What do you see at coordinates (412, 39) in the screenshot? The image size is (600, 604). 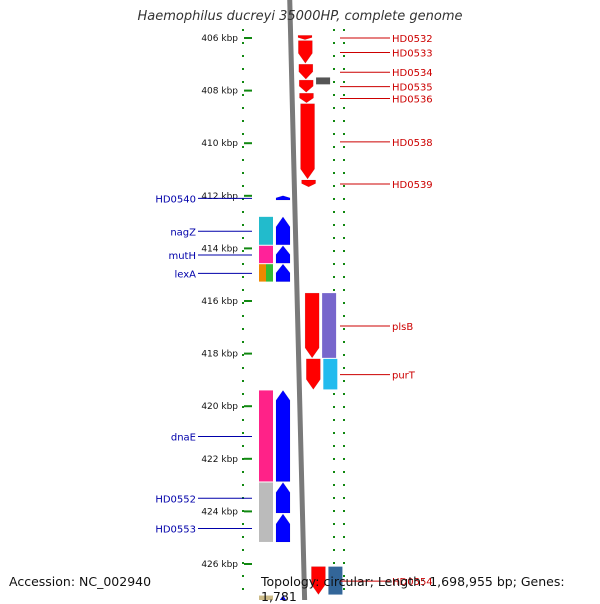 I see `forward-gene-label: HD0532` at bounding box center [412, 39].